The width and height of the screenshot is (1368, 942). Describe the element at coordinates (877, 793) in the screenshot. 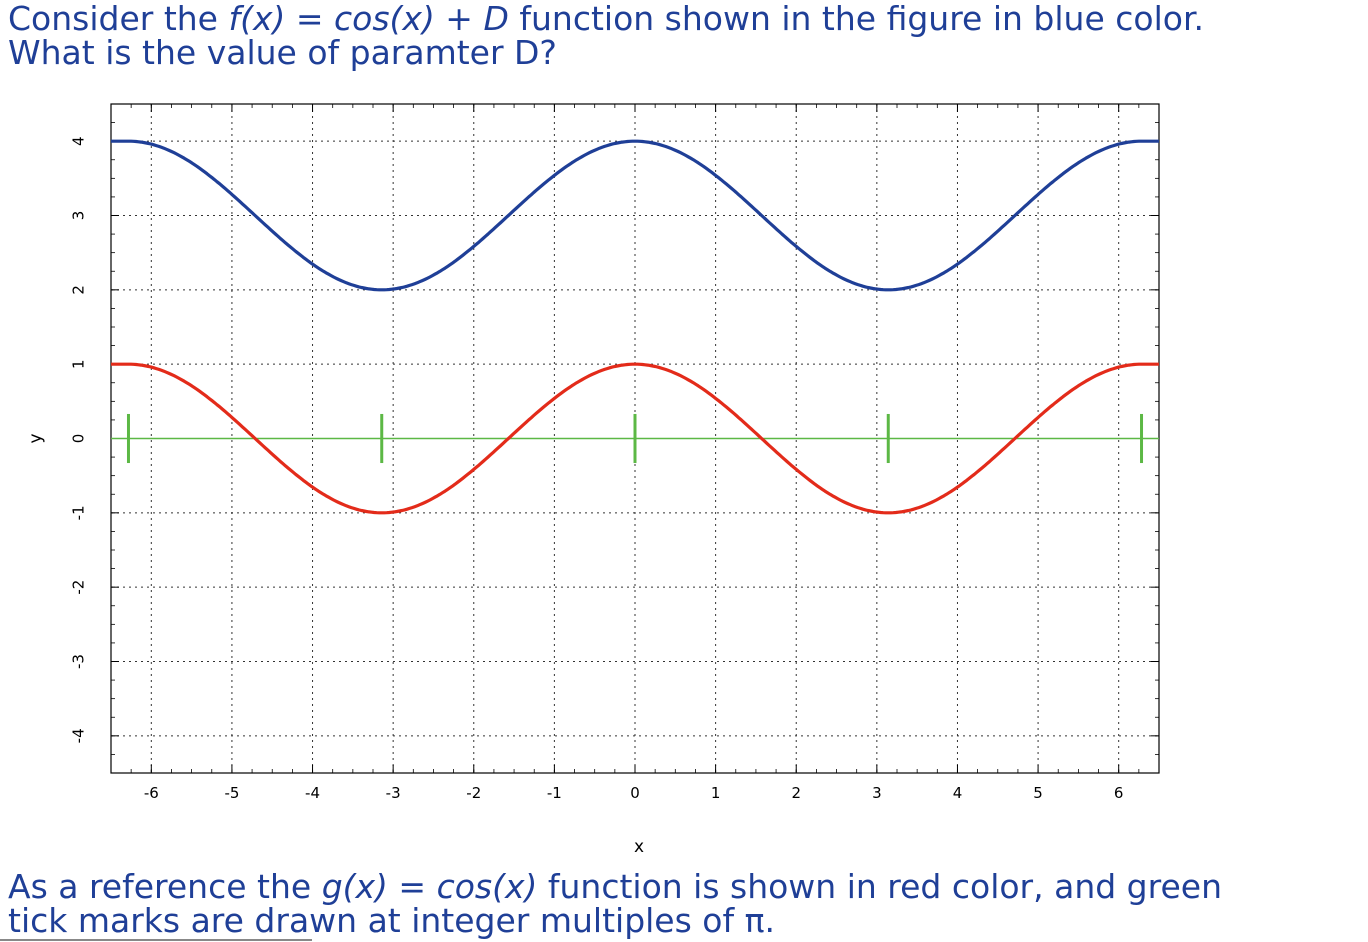

I see `x-tick-label: 3` at that location.